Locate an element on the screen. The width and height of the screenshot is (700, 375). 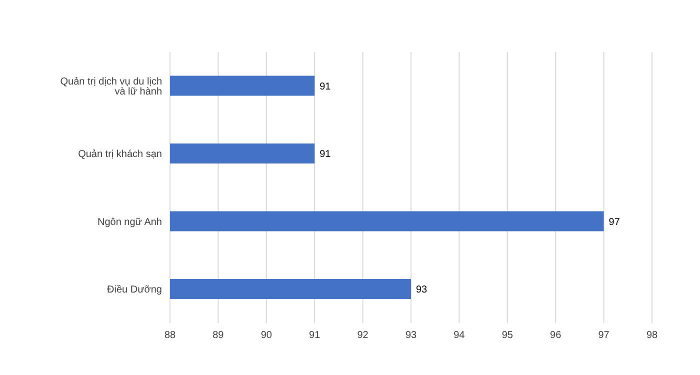
x-tick-label: 95 is located at coordinates (508, 336).